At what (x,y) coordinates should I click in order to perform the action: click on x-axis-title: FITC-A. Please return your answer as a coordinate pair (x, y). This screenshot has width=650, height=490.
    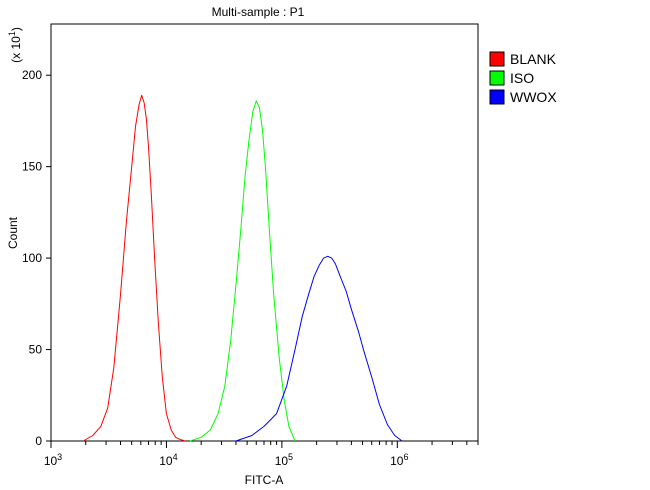
    Looking at the image, I should click on (264, 480).